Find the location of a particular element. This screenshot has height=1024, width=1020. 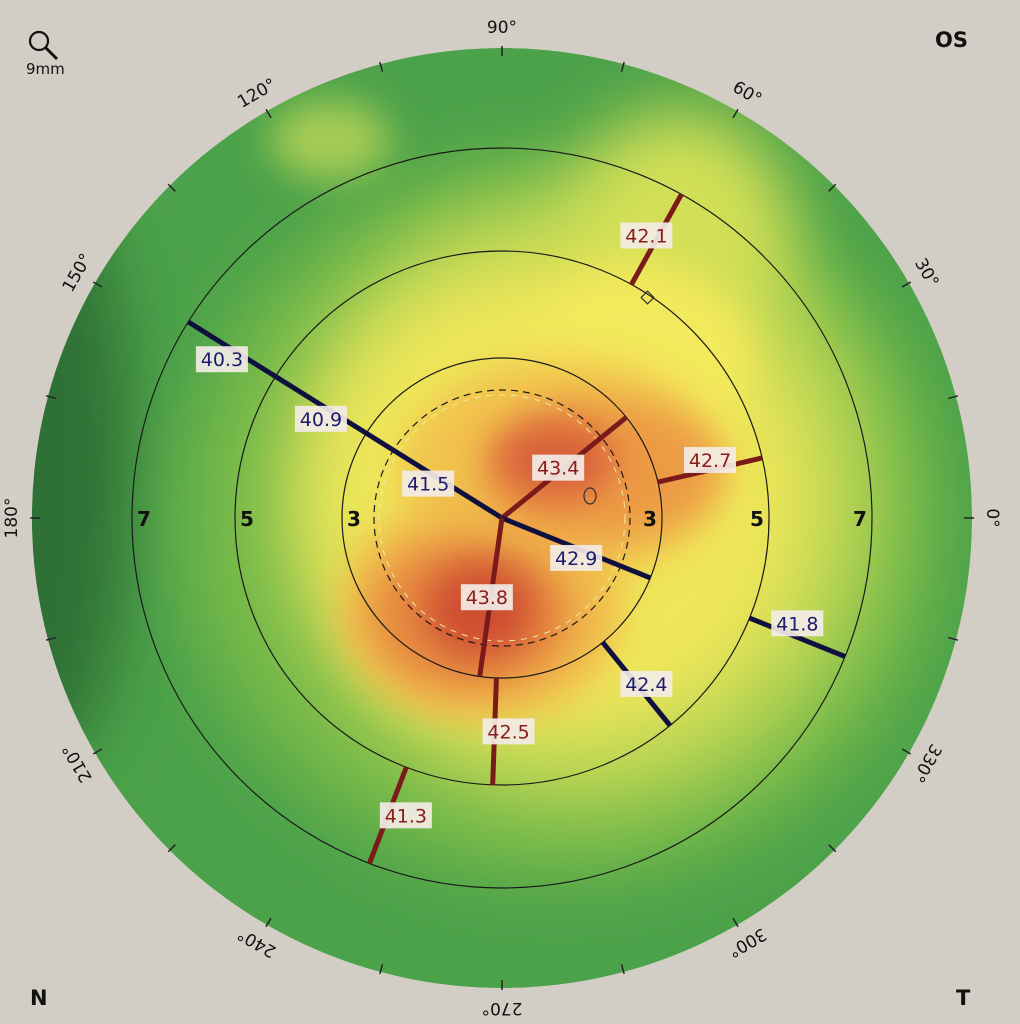

meridian-value: 41.8 is located at coordinates (797, 623).